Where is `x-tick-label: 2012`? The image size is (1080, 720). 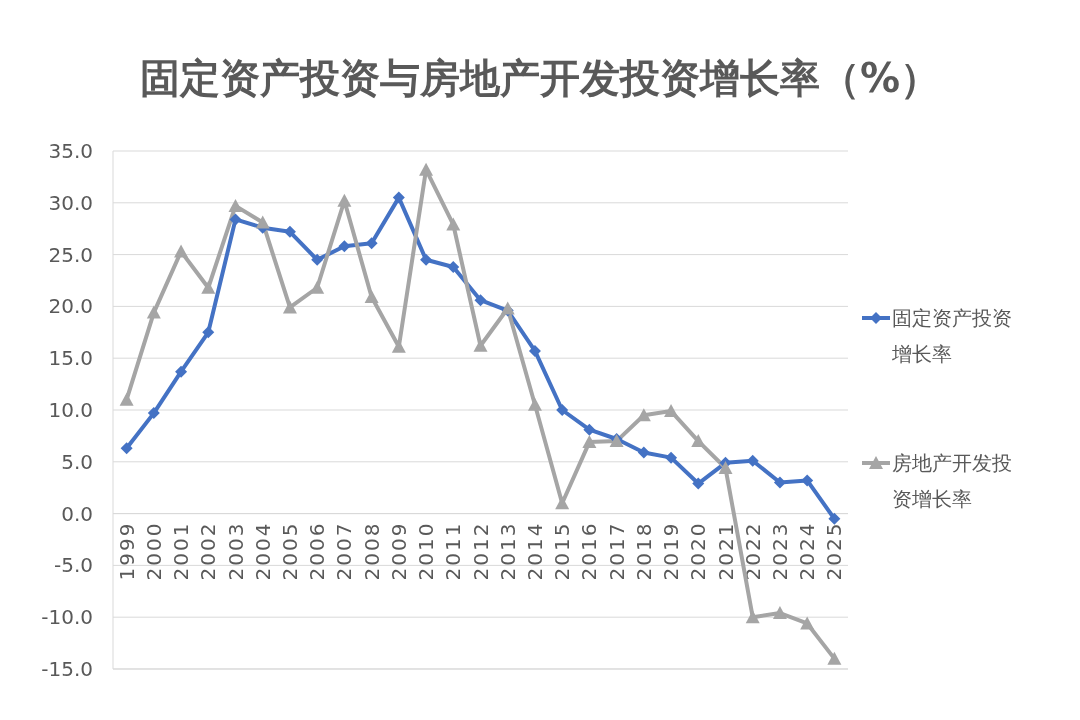
x-tick-label: 2012 is located at coordinates (480, 551).